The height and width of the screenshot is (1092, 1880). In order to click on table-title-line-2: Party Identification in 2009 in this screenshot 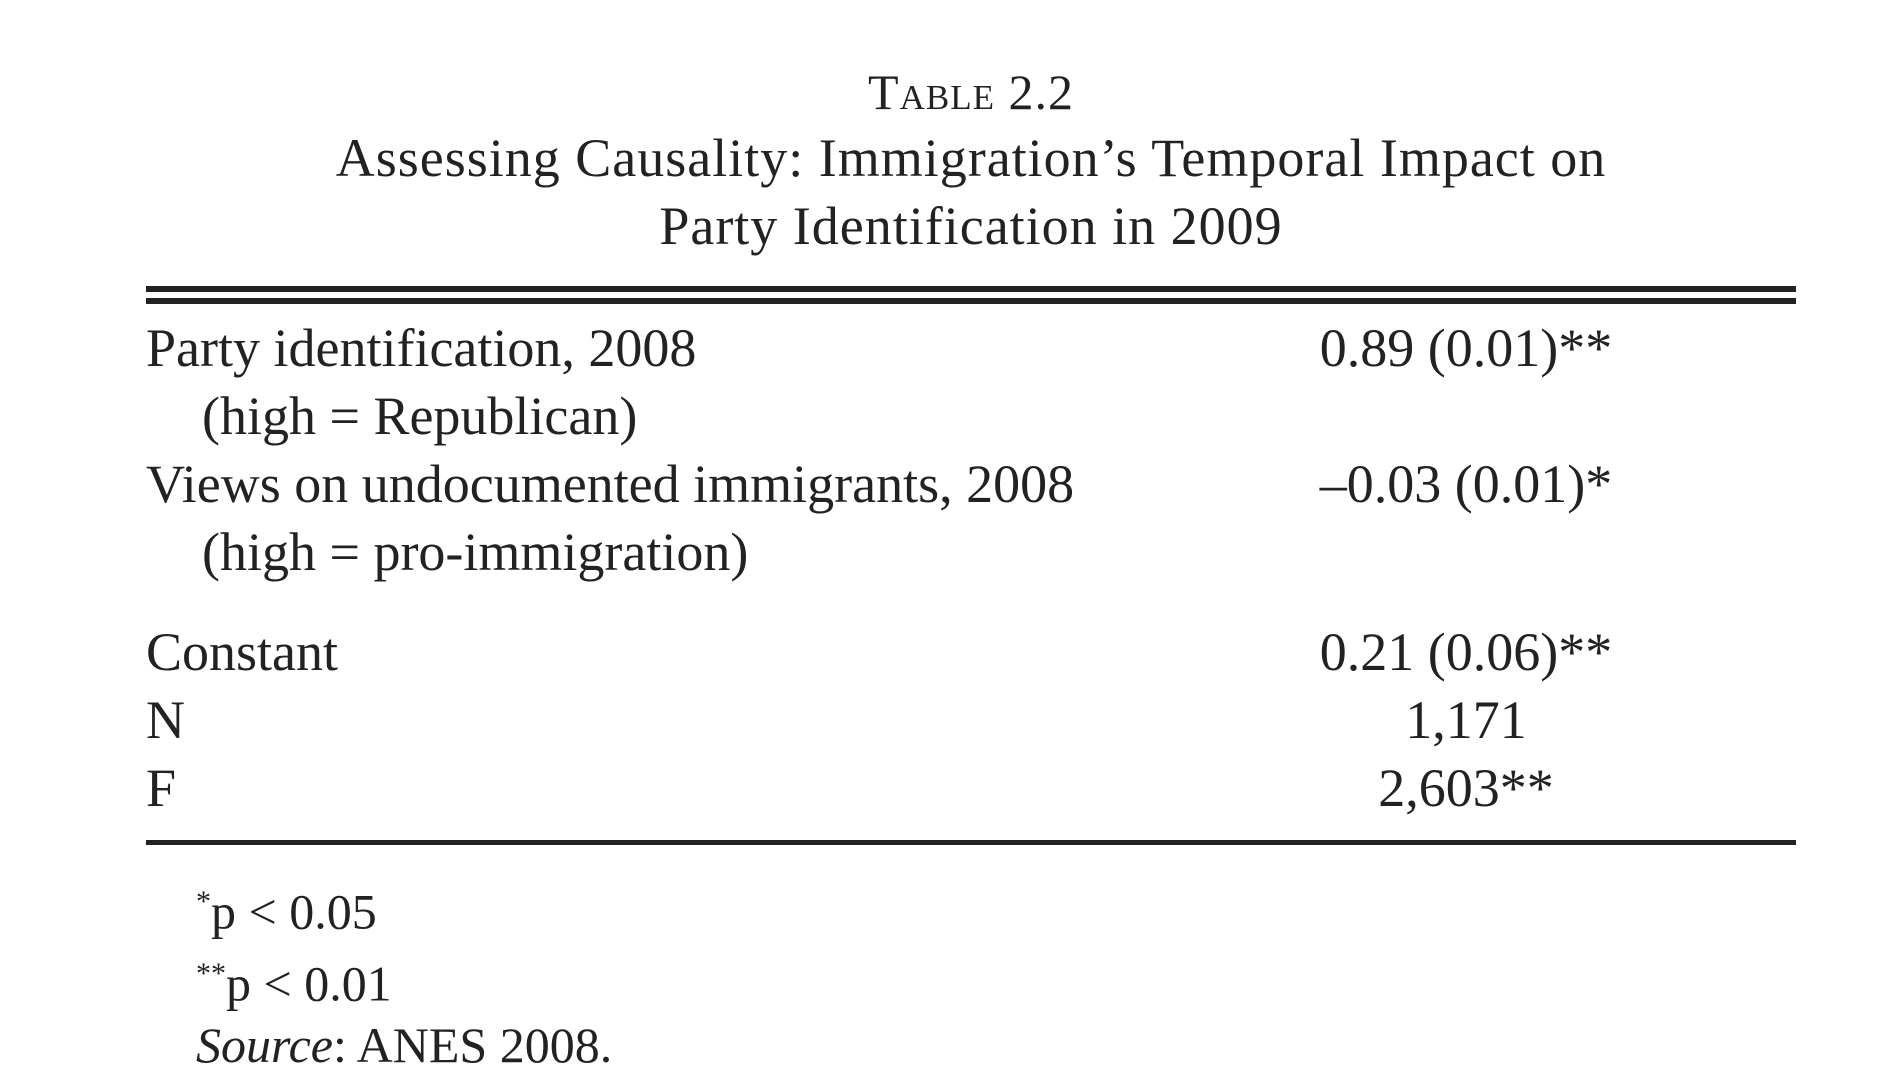, I will do `click(971, 226)`.